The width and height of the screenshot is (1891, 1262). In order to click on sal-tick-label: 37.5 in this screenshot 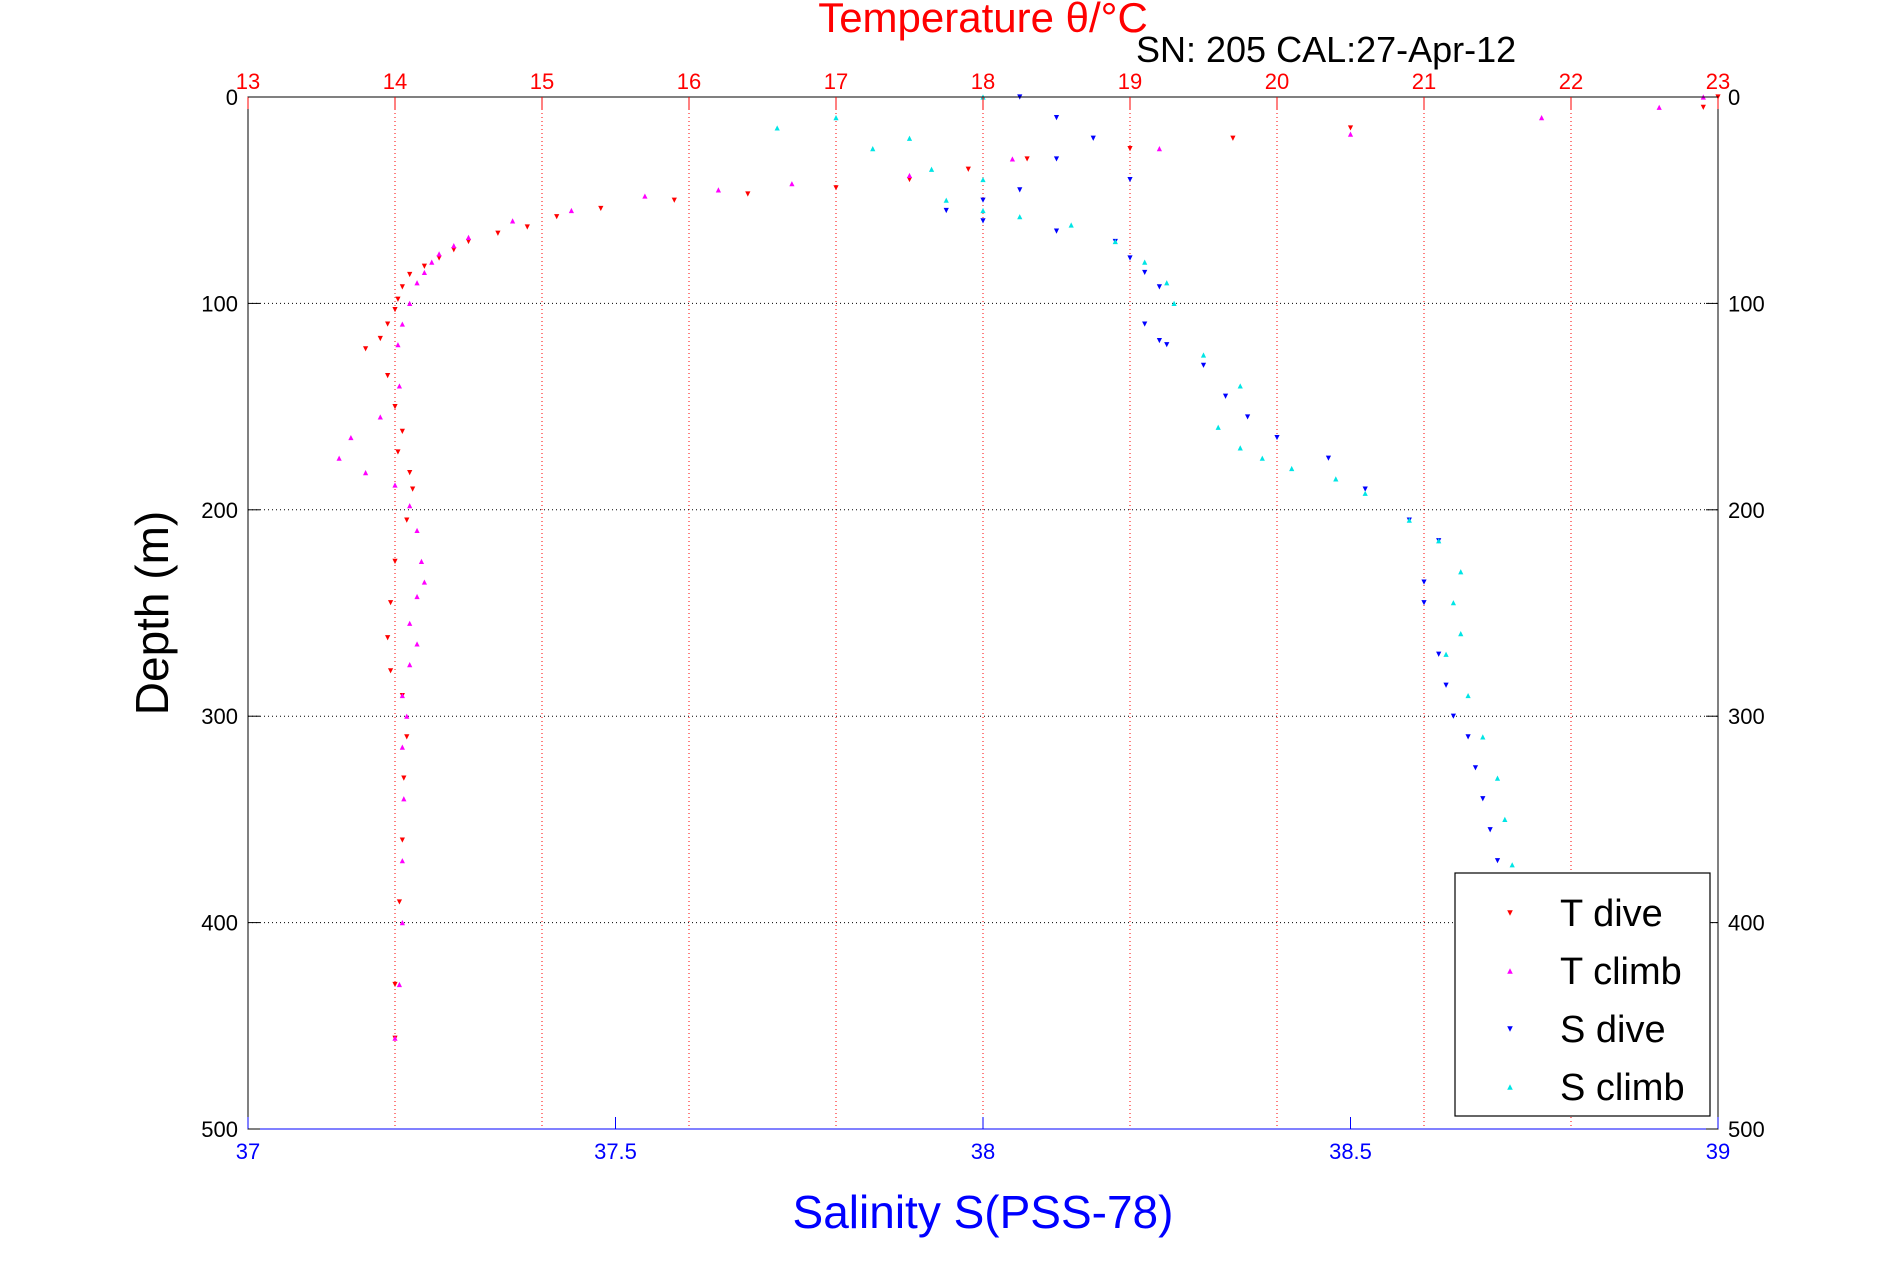, I will do `click(615, 1151)`.